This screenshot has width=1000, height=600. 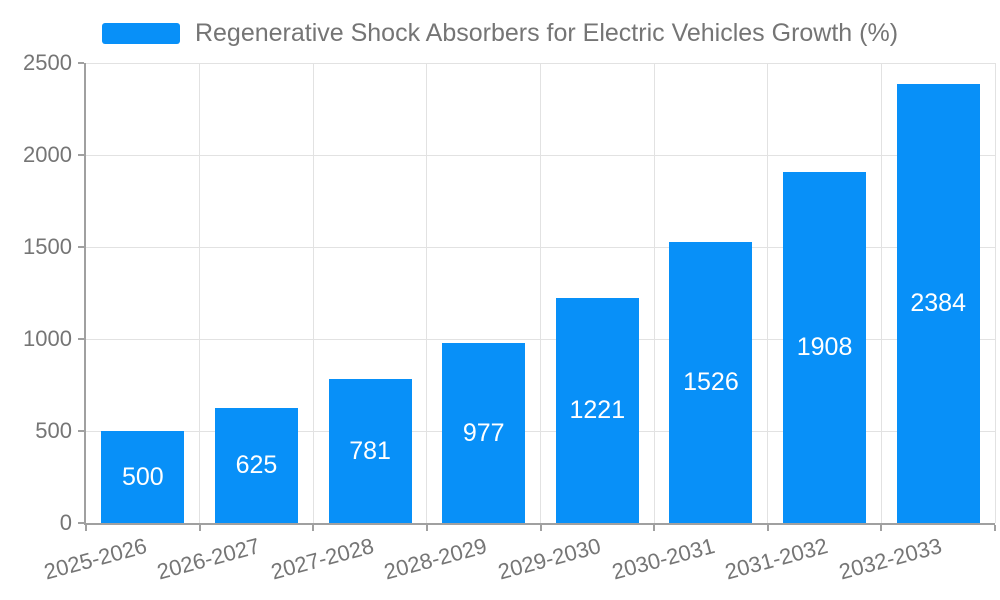 I want to click on bar-value-label: 1908, so click(x=824, y=346).